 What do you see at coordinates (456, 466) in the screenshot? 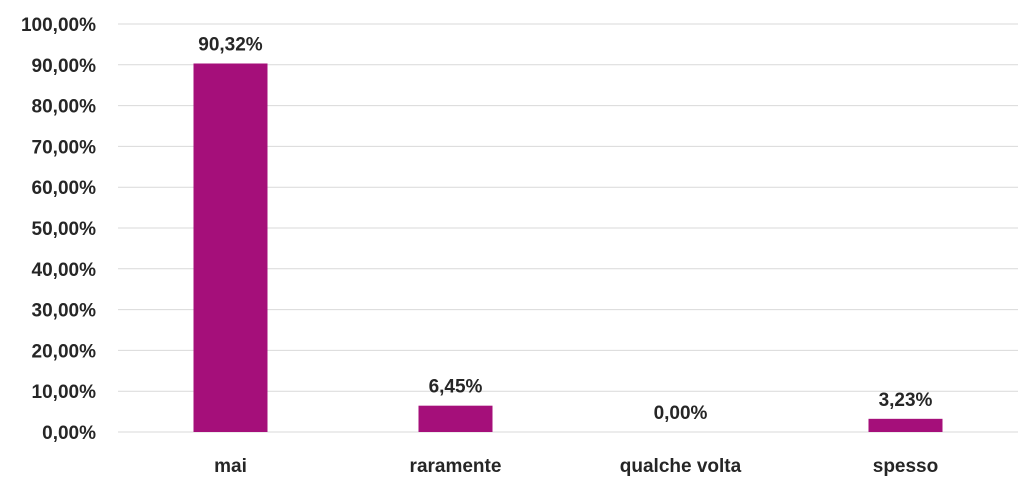
I see `category-label: raramente` at bounding box center [456, 466].